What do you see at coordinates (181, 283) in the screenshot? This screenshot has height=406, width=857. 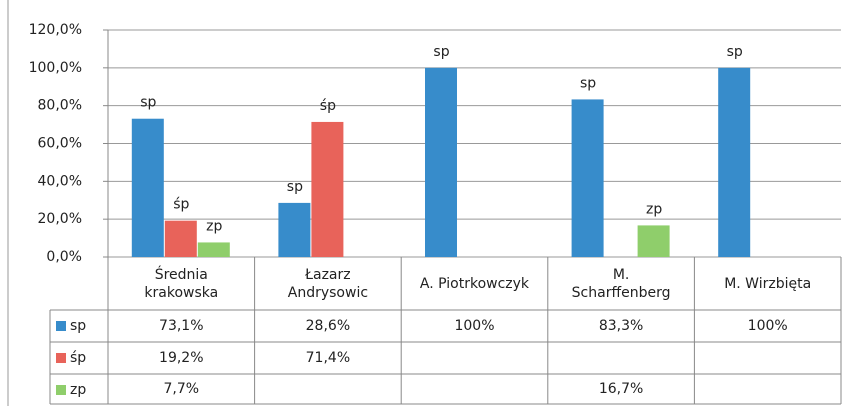 I see `x-tick-label: Średnia krakowska` at bounding box center [181, 283].